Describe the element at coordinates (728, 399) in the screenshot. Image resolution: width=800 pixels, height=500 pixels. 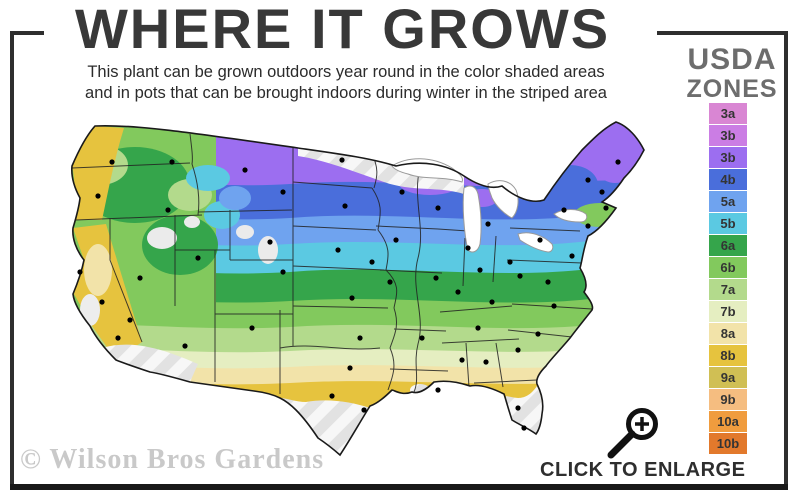
I see `legend-zone-9b-13: 9b` at that location.